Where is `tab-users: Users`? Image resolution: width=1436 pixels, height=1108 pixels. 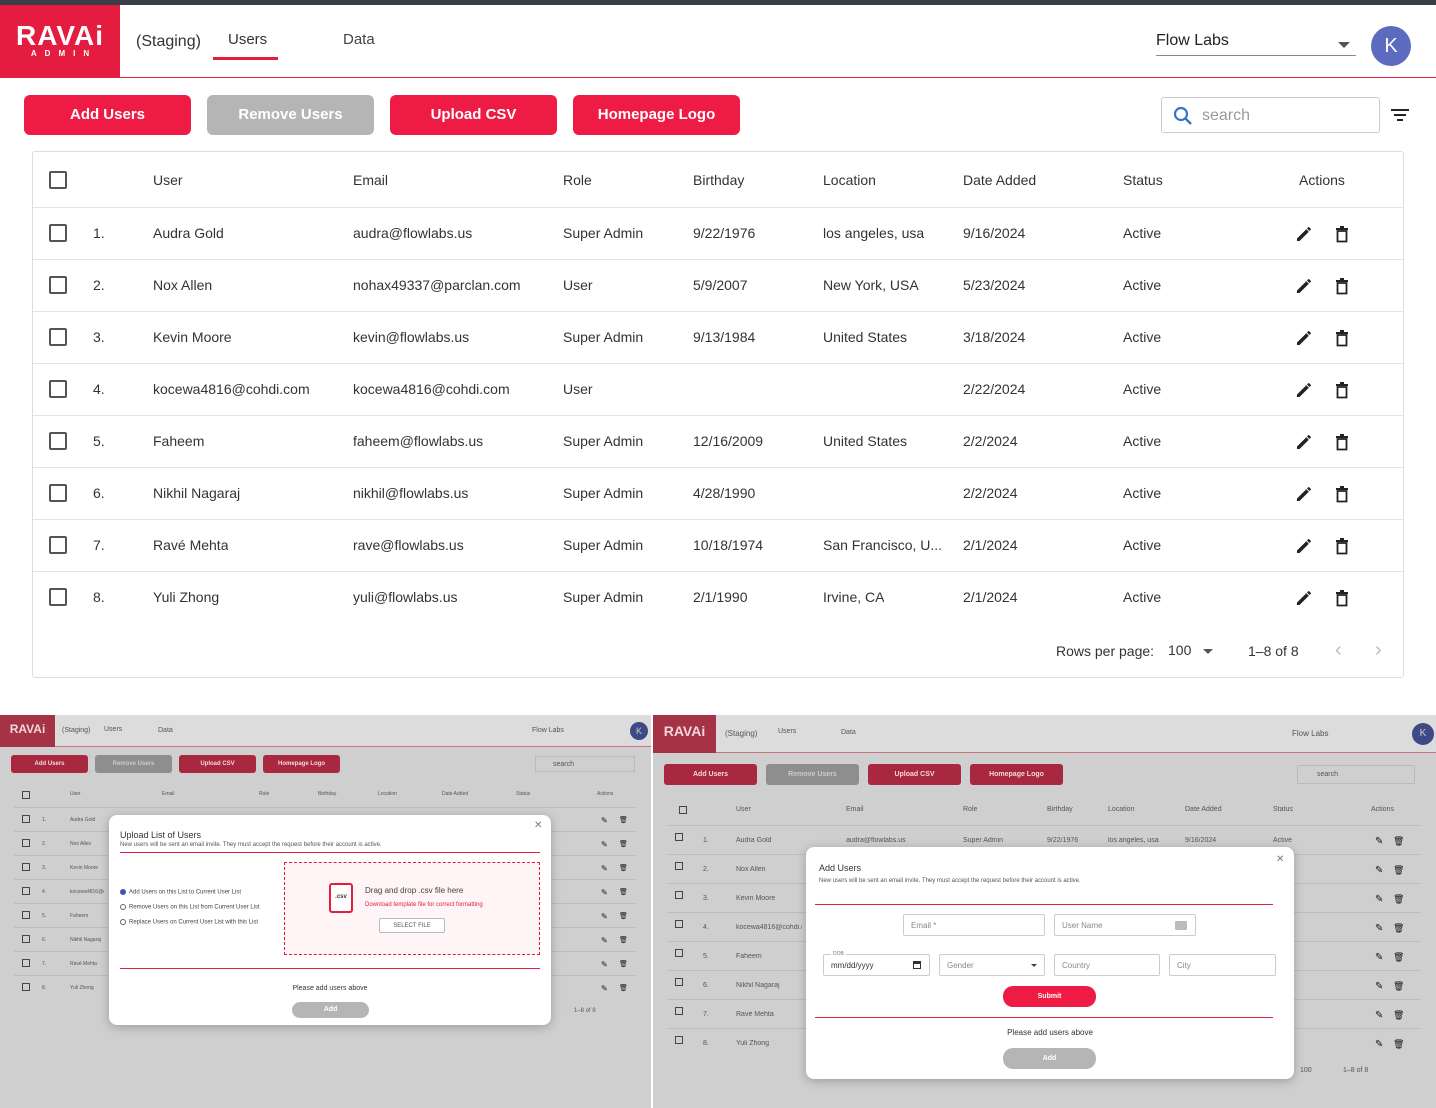
tab-users: Users is located at coordinates (248, 39).